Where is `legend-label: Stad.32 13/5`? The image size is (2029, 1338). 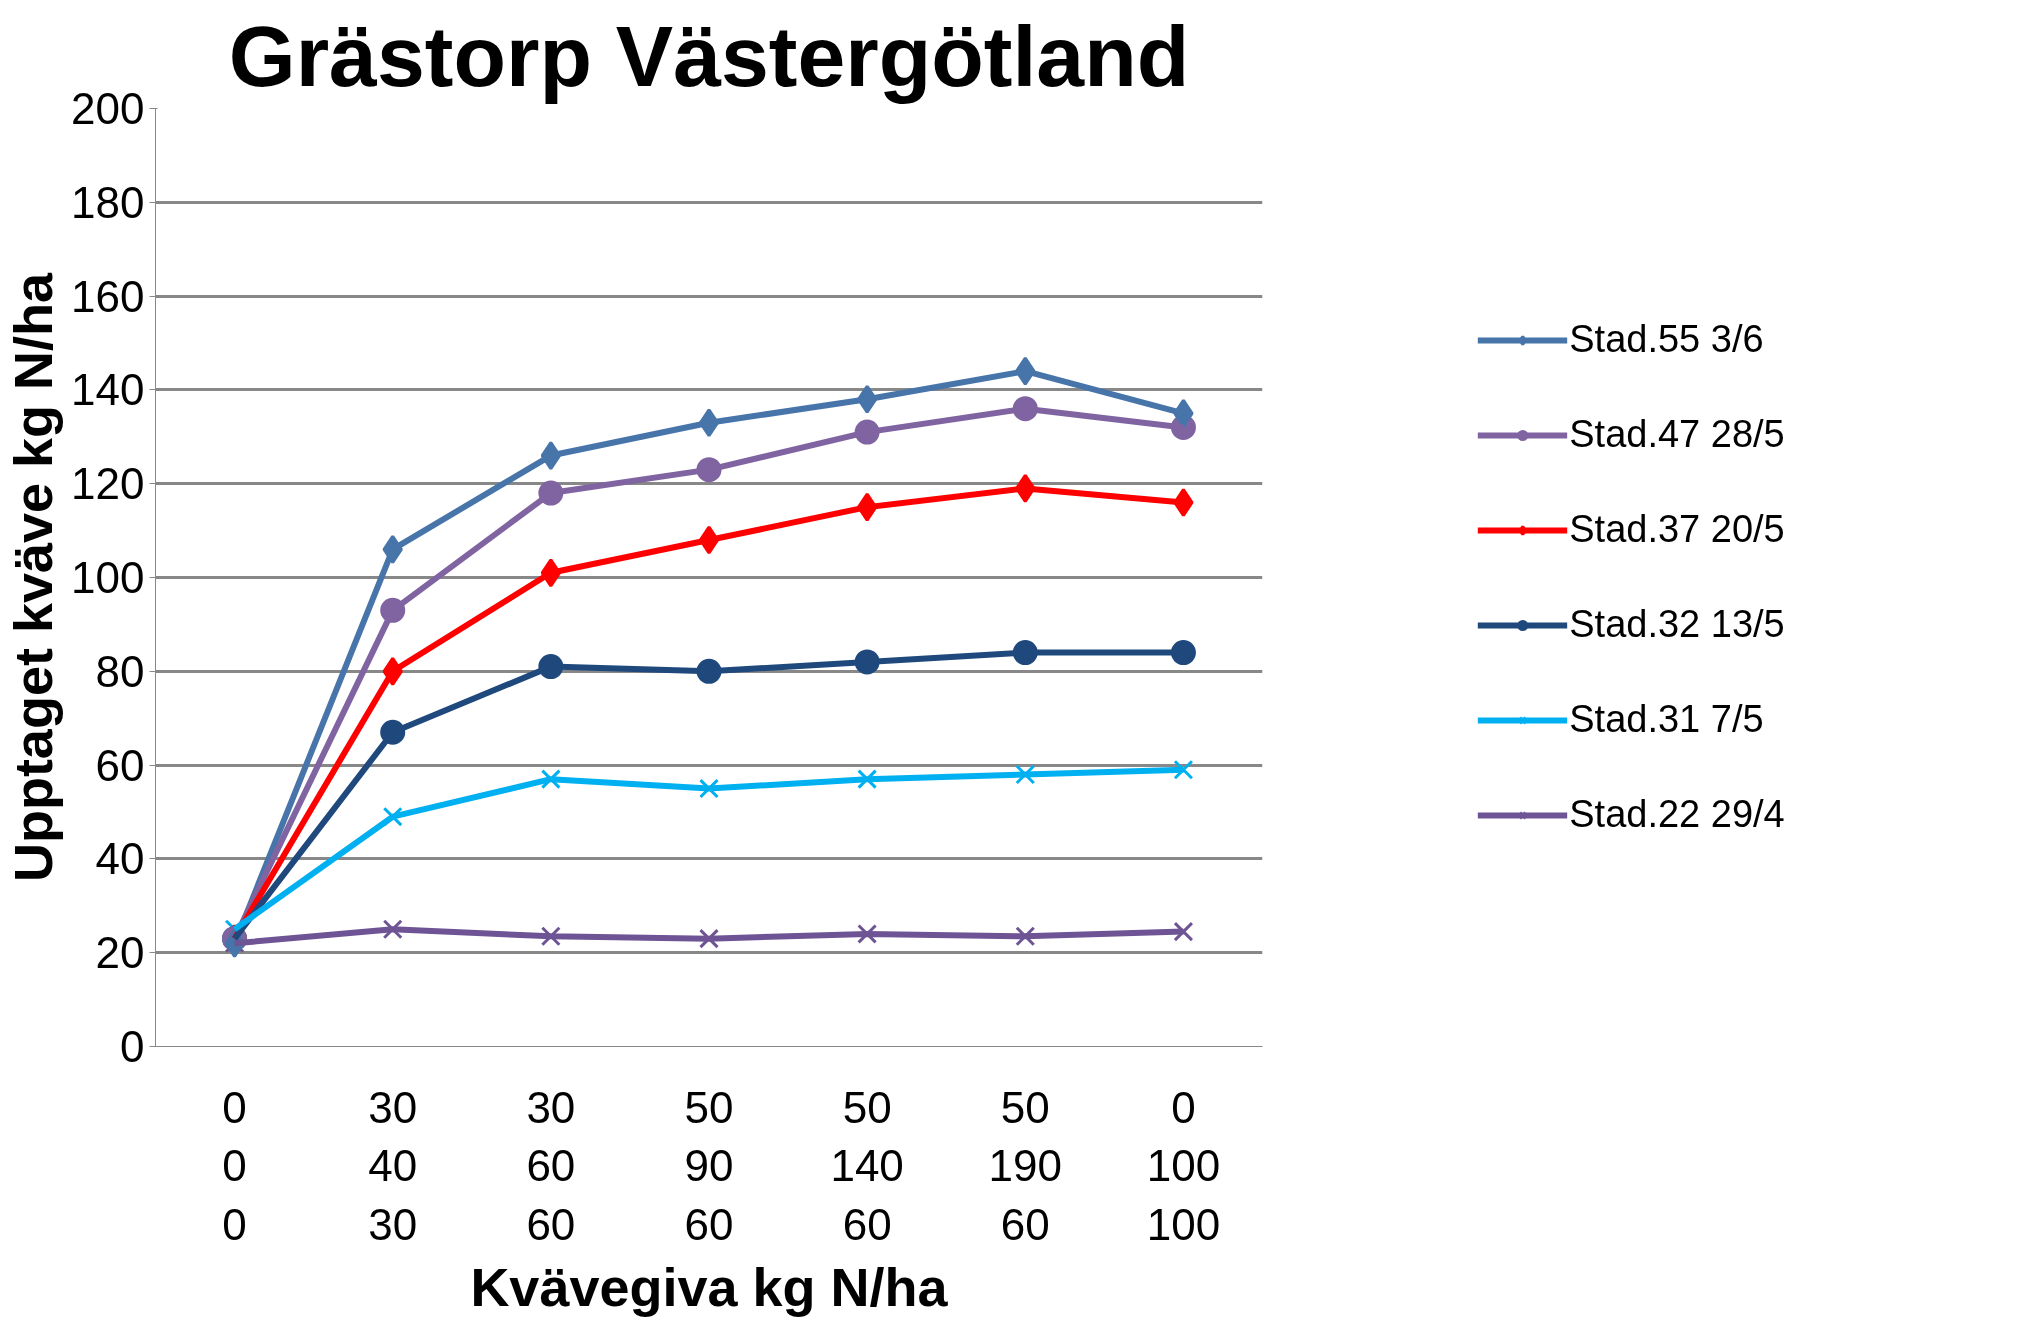 legend-label: Stad.32 13/5 is located at coordinates (1677, 624).